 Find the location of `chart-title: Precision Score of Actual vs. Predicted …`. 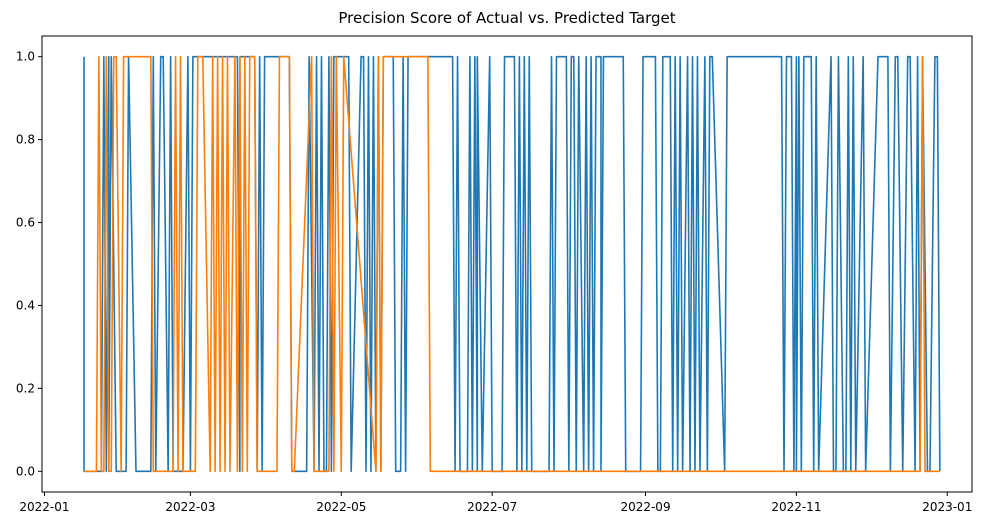

chart-title: Precision Score of Actual vs. Predicted … is located at coordinates (506, 18).